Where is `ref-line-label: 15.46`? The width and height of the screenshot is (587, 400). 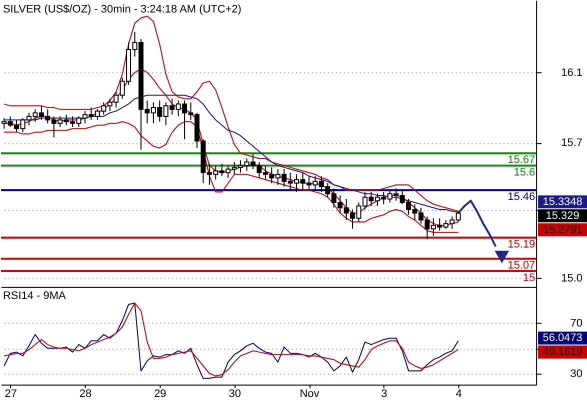
ref-line-label: 15.46 is located at coordinates (522, 197).